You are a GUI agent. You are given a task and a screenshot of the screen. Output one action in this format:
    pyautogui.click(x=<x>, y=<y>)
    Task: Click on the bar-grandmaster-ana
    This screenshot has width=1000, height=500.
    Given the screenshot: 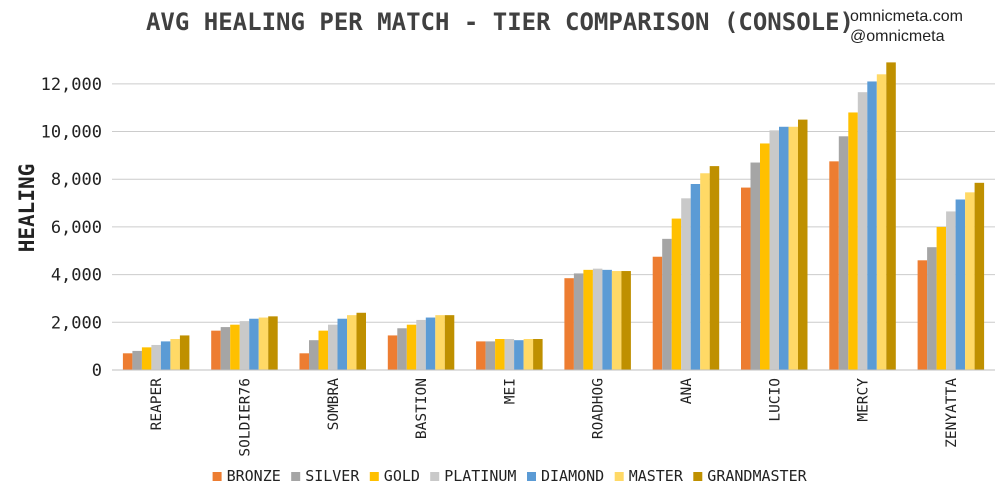 What is the action you would take?
    pyautogui.click(x=714, y=268)
    